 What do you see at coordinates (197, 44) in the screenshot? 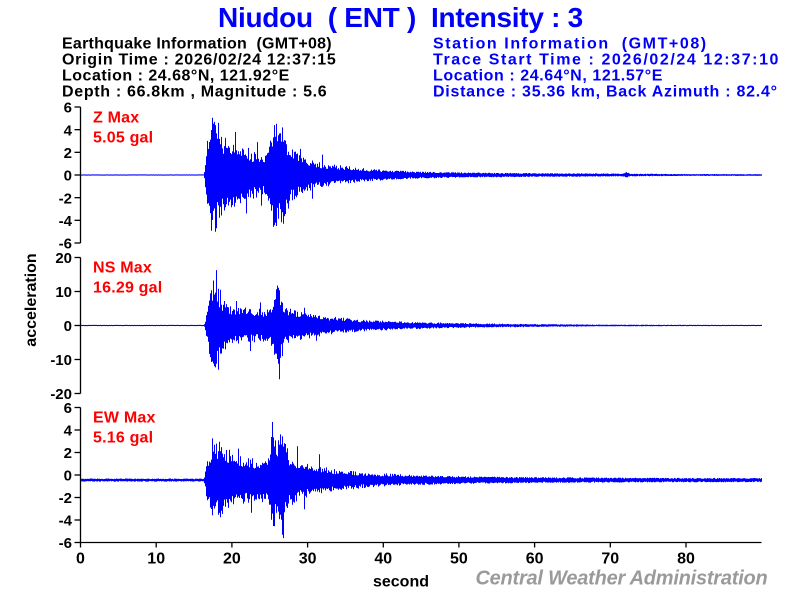
I see `svg-text:Earthquake Information (GMT+0: Earthquake Information (GMT+08)` at bounding box center [197, 44].